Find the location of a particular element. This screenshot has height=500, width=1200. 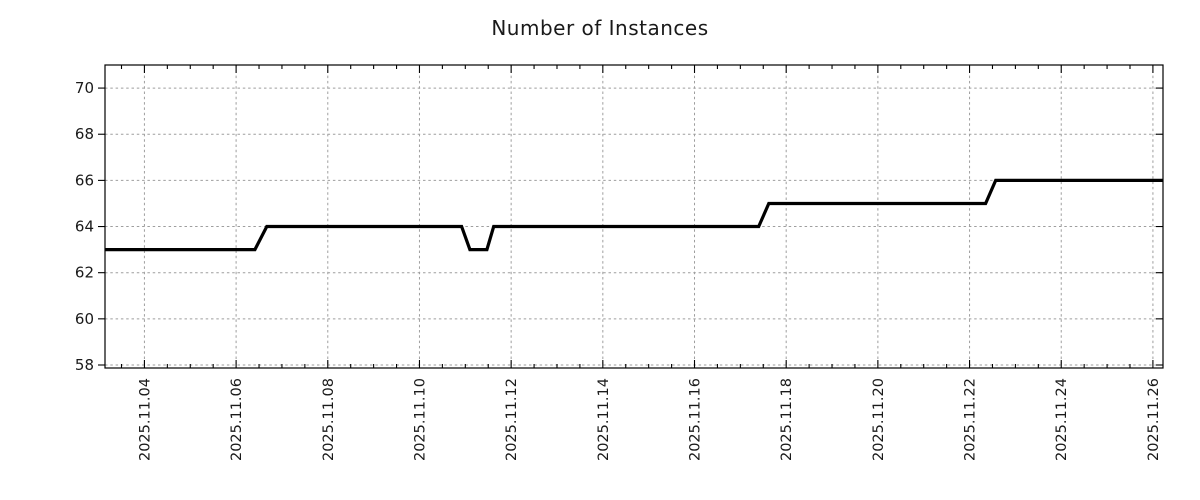

x-tick-label: 2025.11.10 is located at coordinates (420, 419).